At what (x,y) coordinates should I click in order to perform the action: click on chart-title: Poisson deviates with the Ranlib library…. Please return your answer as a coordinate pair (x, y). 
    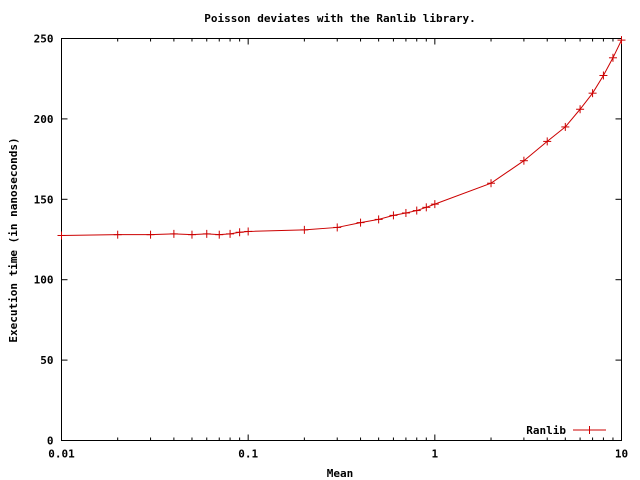
    Looking at the image, I should click on (340, 18).